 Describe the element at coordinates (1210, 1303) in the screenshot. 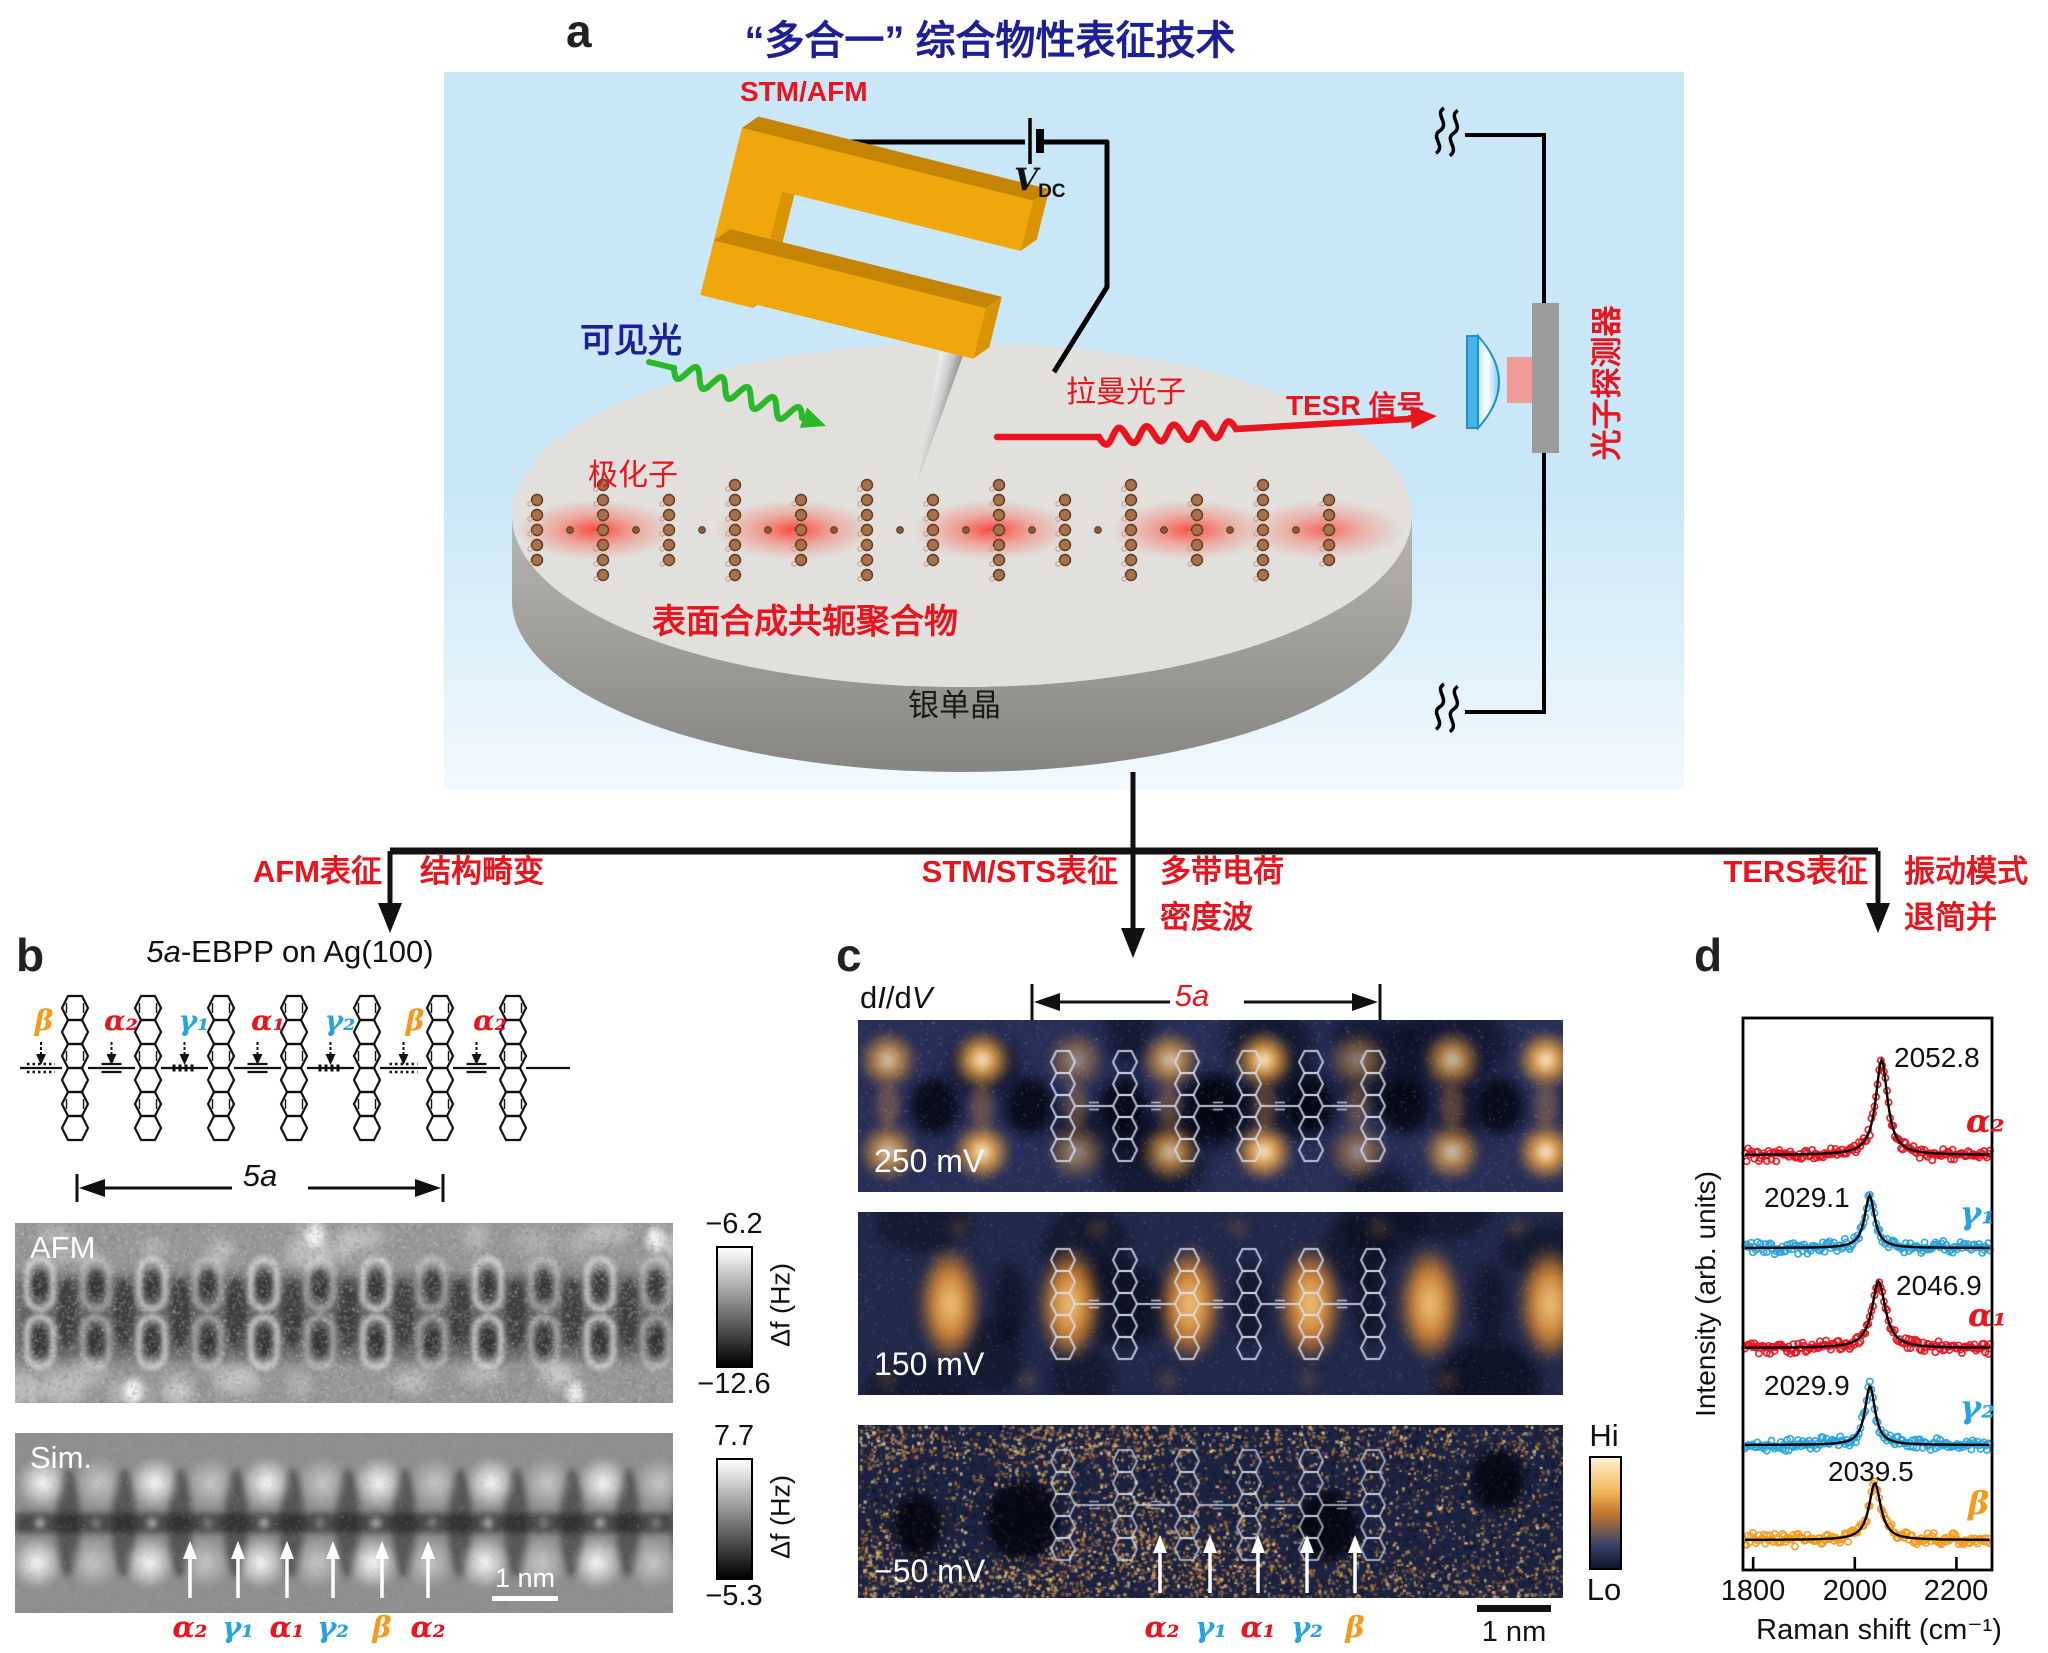

I see `didv-map-150mv` at that location.